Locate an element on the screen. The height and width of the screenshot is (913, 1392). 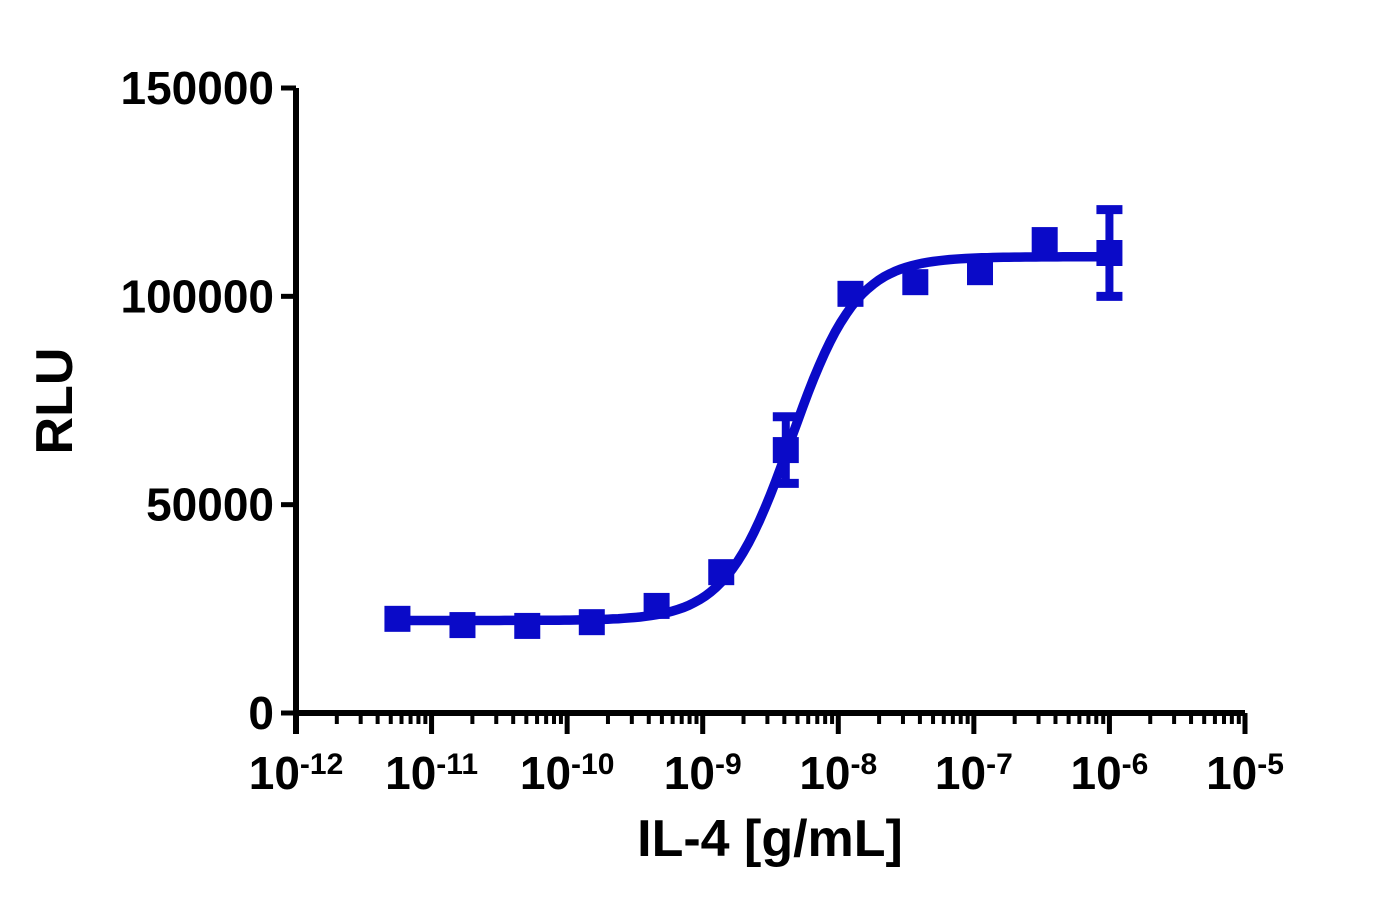
y-tick-label: 150000 is located at coordinates (198, 88).